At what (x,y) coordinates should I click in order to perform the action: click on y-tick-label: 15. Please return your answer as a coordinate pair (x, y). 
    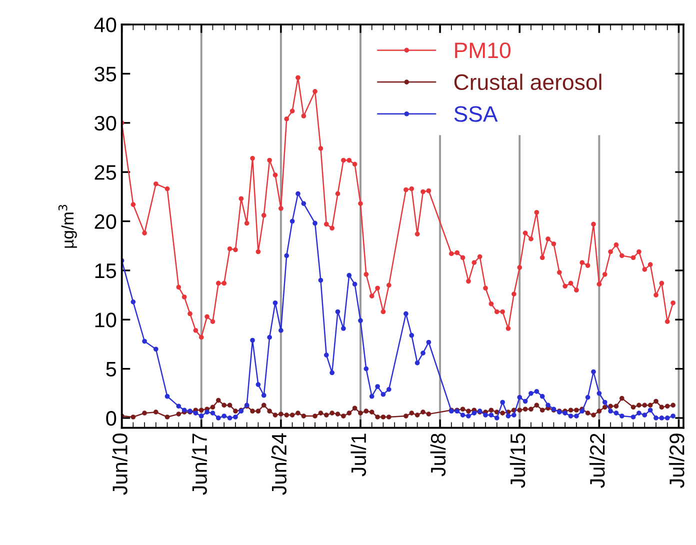
    Looking at the image, I should click on (105, 271).